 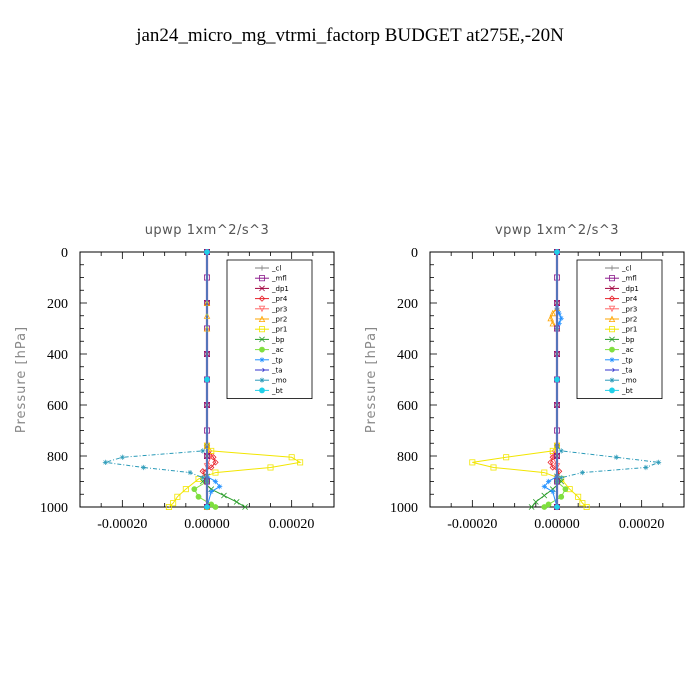 I want to click on y-tick-label: 1000, so click(x=404, y=508).